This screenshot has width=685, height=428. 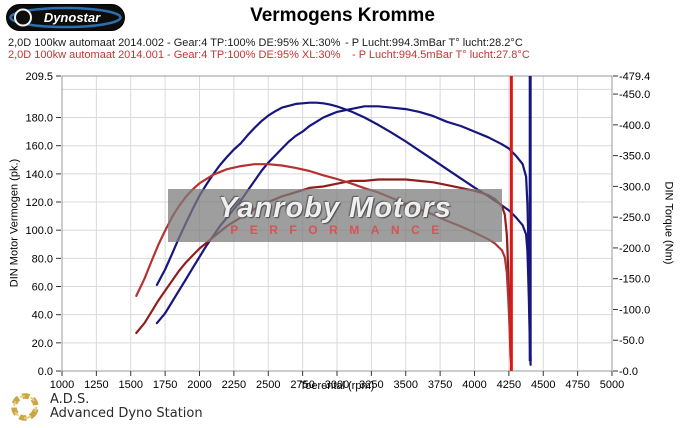 I want to click on y-left-tick-label: 160.0, so click(x=39, y=147).